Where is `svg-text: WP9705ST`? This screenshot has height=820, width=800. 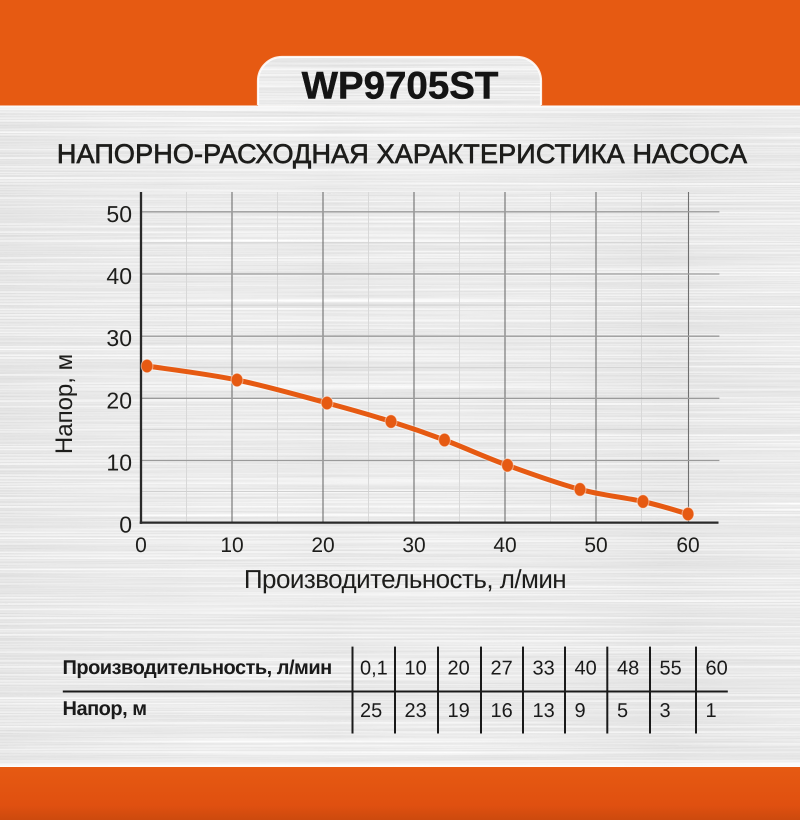
svg-text: WP9705ST is located at coordinates (400, 86).